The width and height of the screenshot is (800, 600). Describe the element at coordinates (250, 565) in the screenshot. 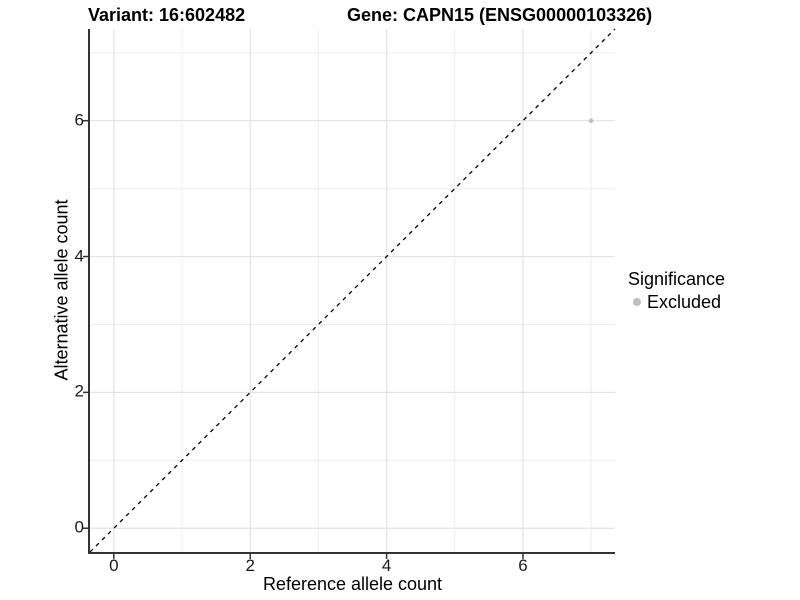

I see `x-tick-label: 2` at that location.